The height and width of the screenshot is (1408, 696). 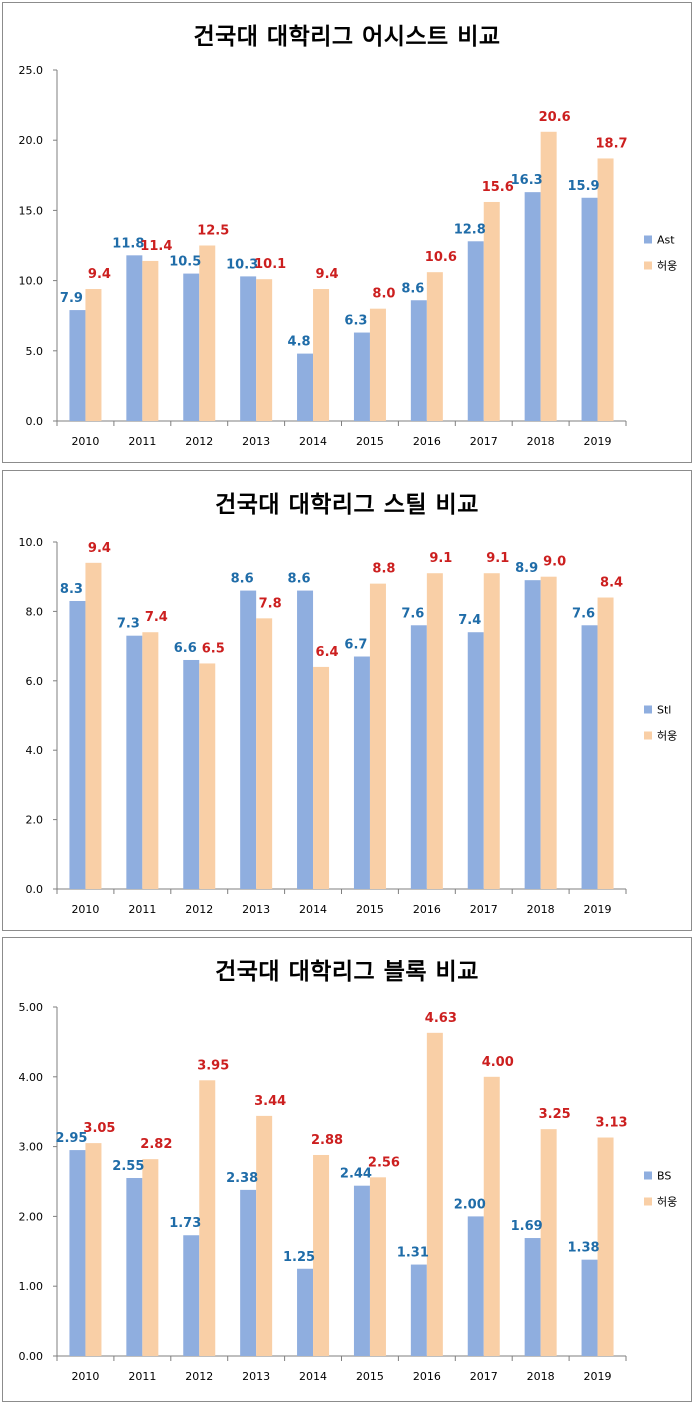 What do you see at coordinates (470, 1204) in the screenshot?
I see `data-label-bs: 2.00` at bounding box center [470, 1204].